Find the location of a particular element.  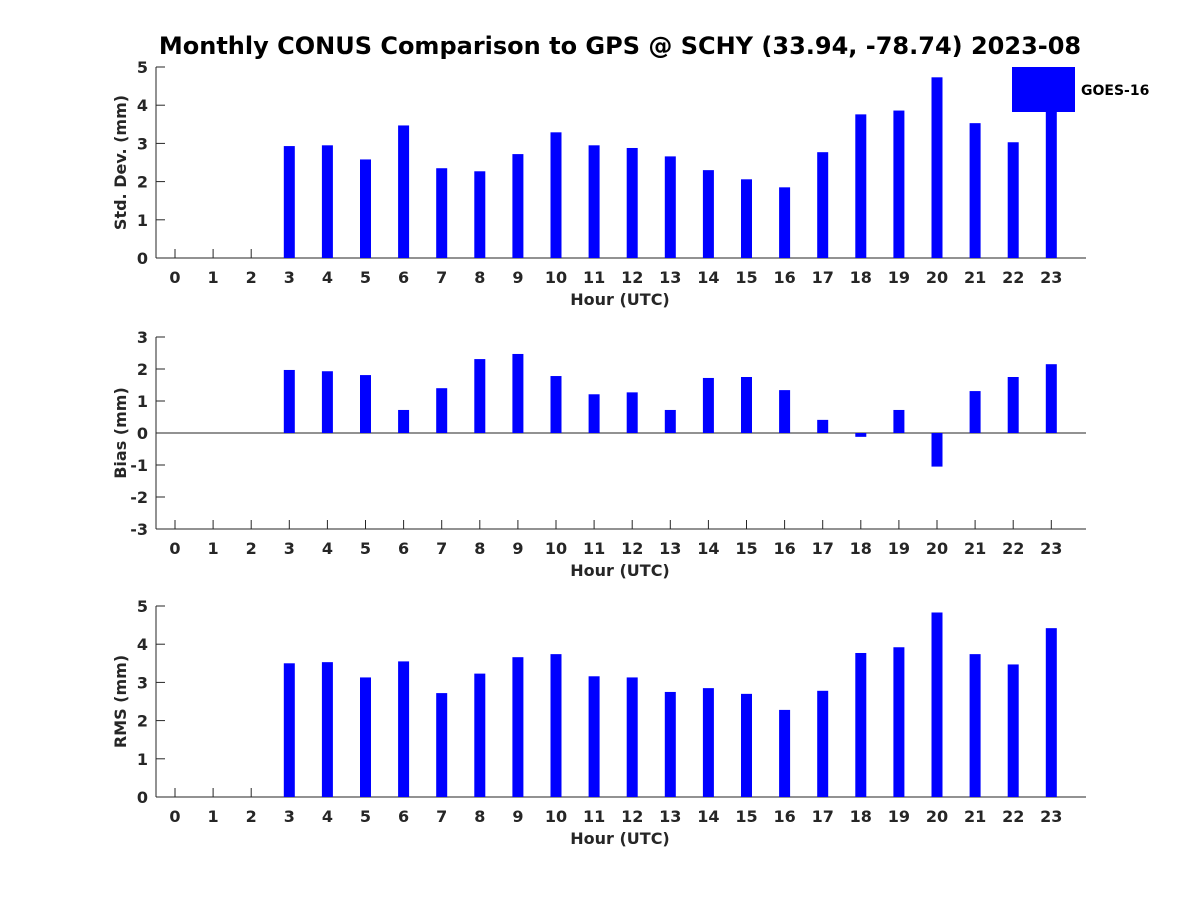

y-axis-label: Std. Dev. (mm) is located at coordinates (120, 162).